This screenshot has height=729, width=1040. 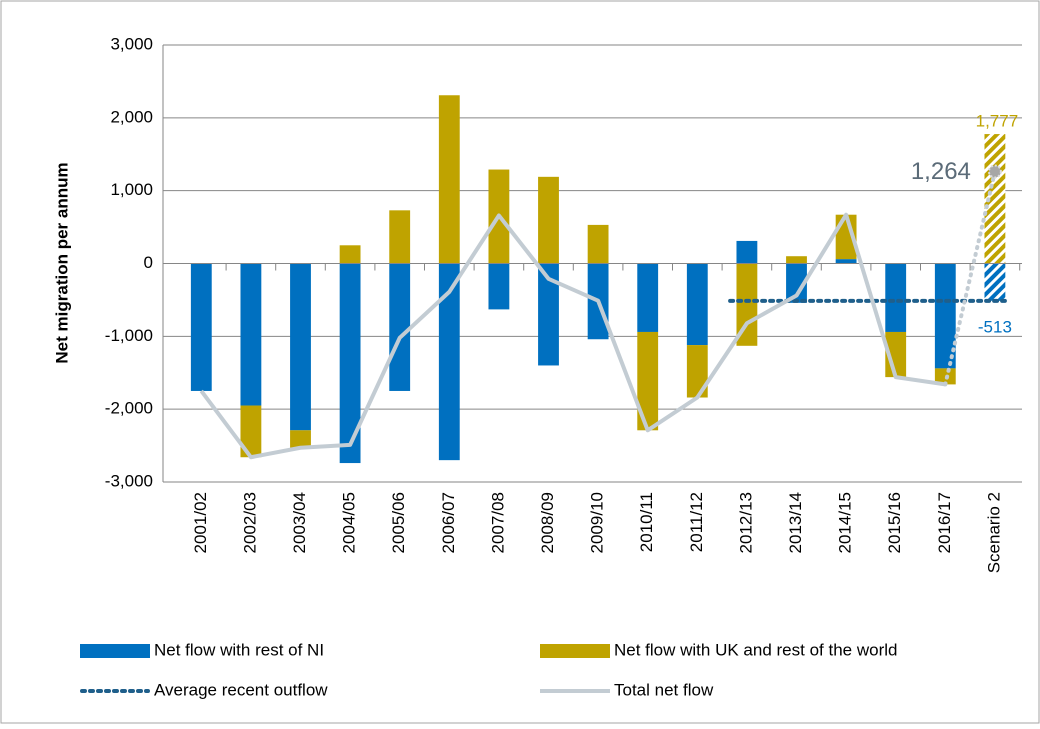 I want to click on y-tick-label: -2,000, so click(x=129, y=408).